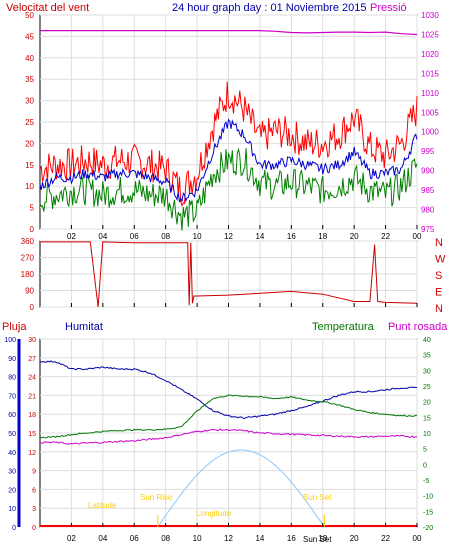 This screenshot has width=457, height=544. I want to click on temp-tick-label: 20, so click(427, 403).